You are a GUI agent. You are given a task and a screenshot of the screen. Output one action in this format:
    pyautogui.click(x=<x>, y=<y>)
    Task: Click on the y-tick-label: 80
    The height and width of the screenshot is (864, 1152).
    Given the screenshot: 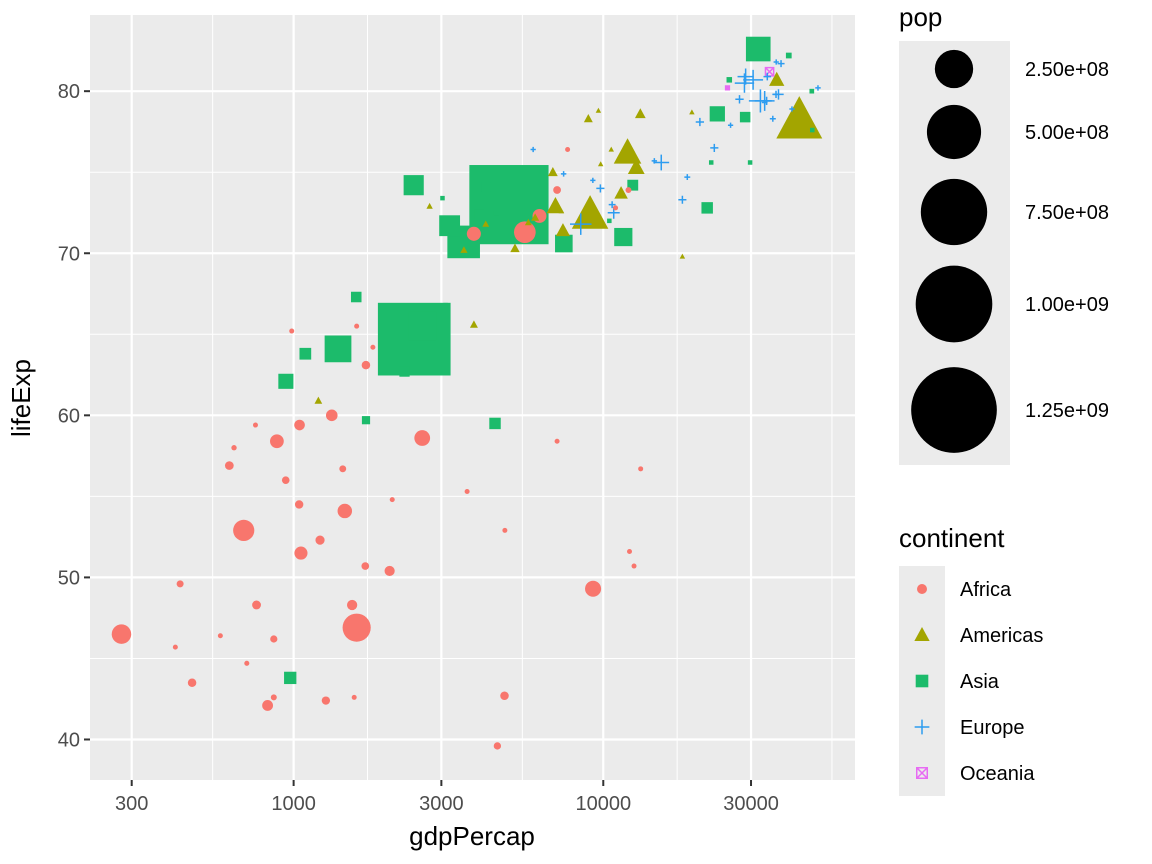 What is the action you would take?
    pyautogui.click(x=69, y=92)
    